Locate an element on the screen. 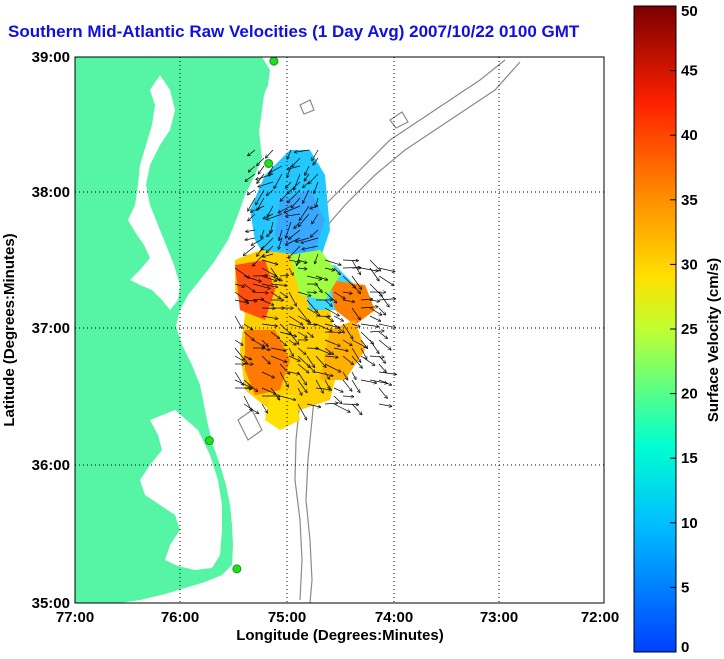  radar-stations is located at coordinates (241, 315).